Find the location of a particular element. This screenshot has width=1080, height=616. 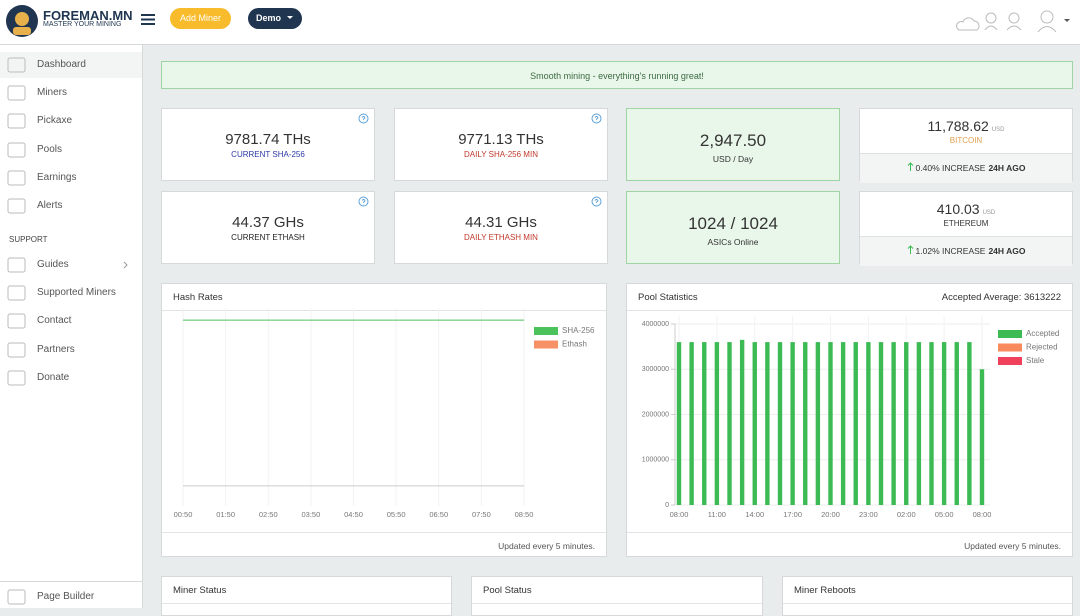

price-unit: USD is located at coordinates (998, 130).